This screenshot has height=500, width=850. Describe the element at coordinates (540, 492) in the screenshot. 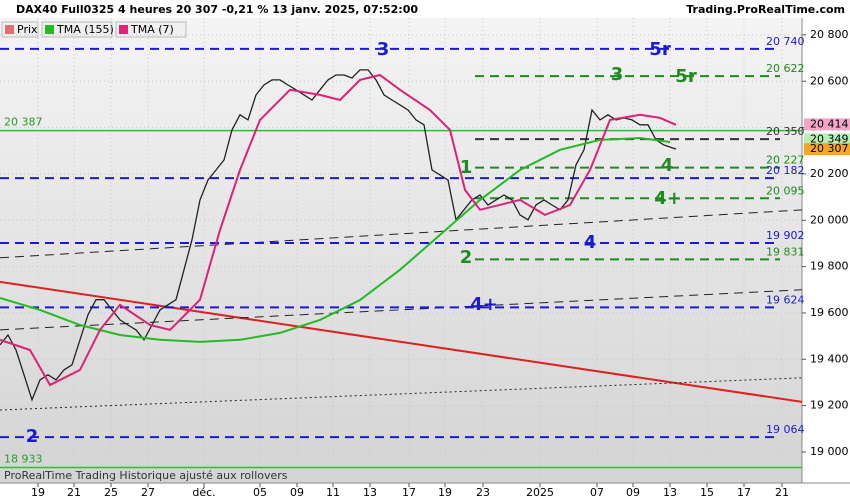

I see `x-tick-label: 2025` at that location.